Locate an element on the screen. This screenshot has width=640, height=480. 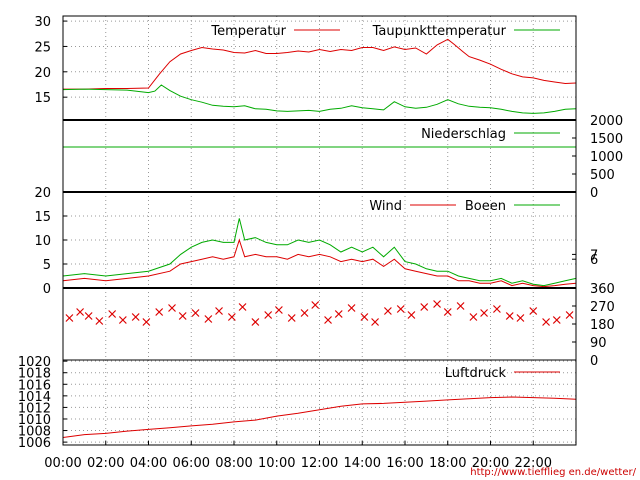
legend-temperatur: Temperatur is located at coordinates (275, 31).